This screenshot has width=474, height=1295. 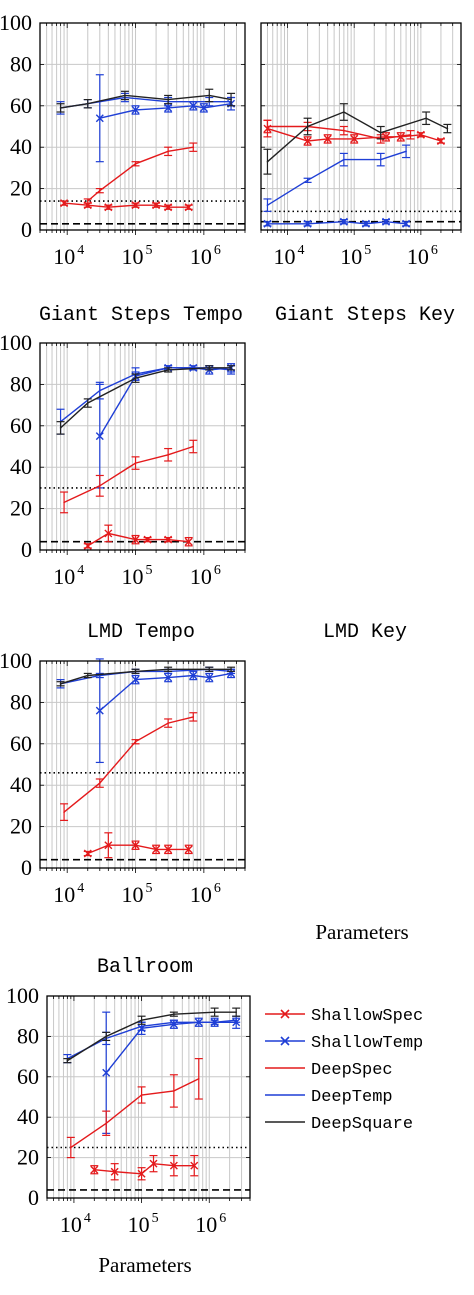 I want to click on x-axis-label: Parameters, so click(x=144, y=1265).